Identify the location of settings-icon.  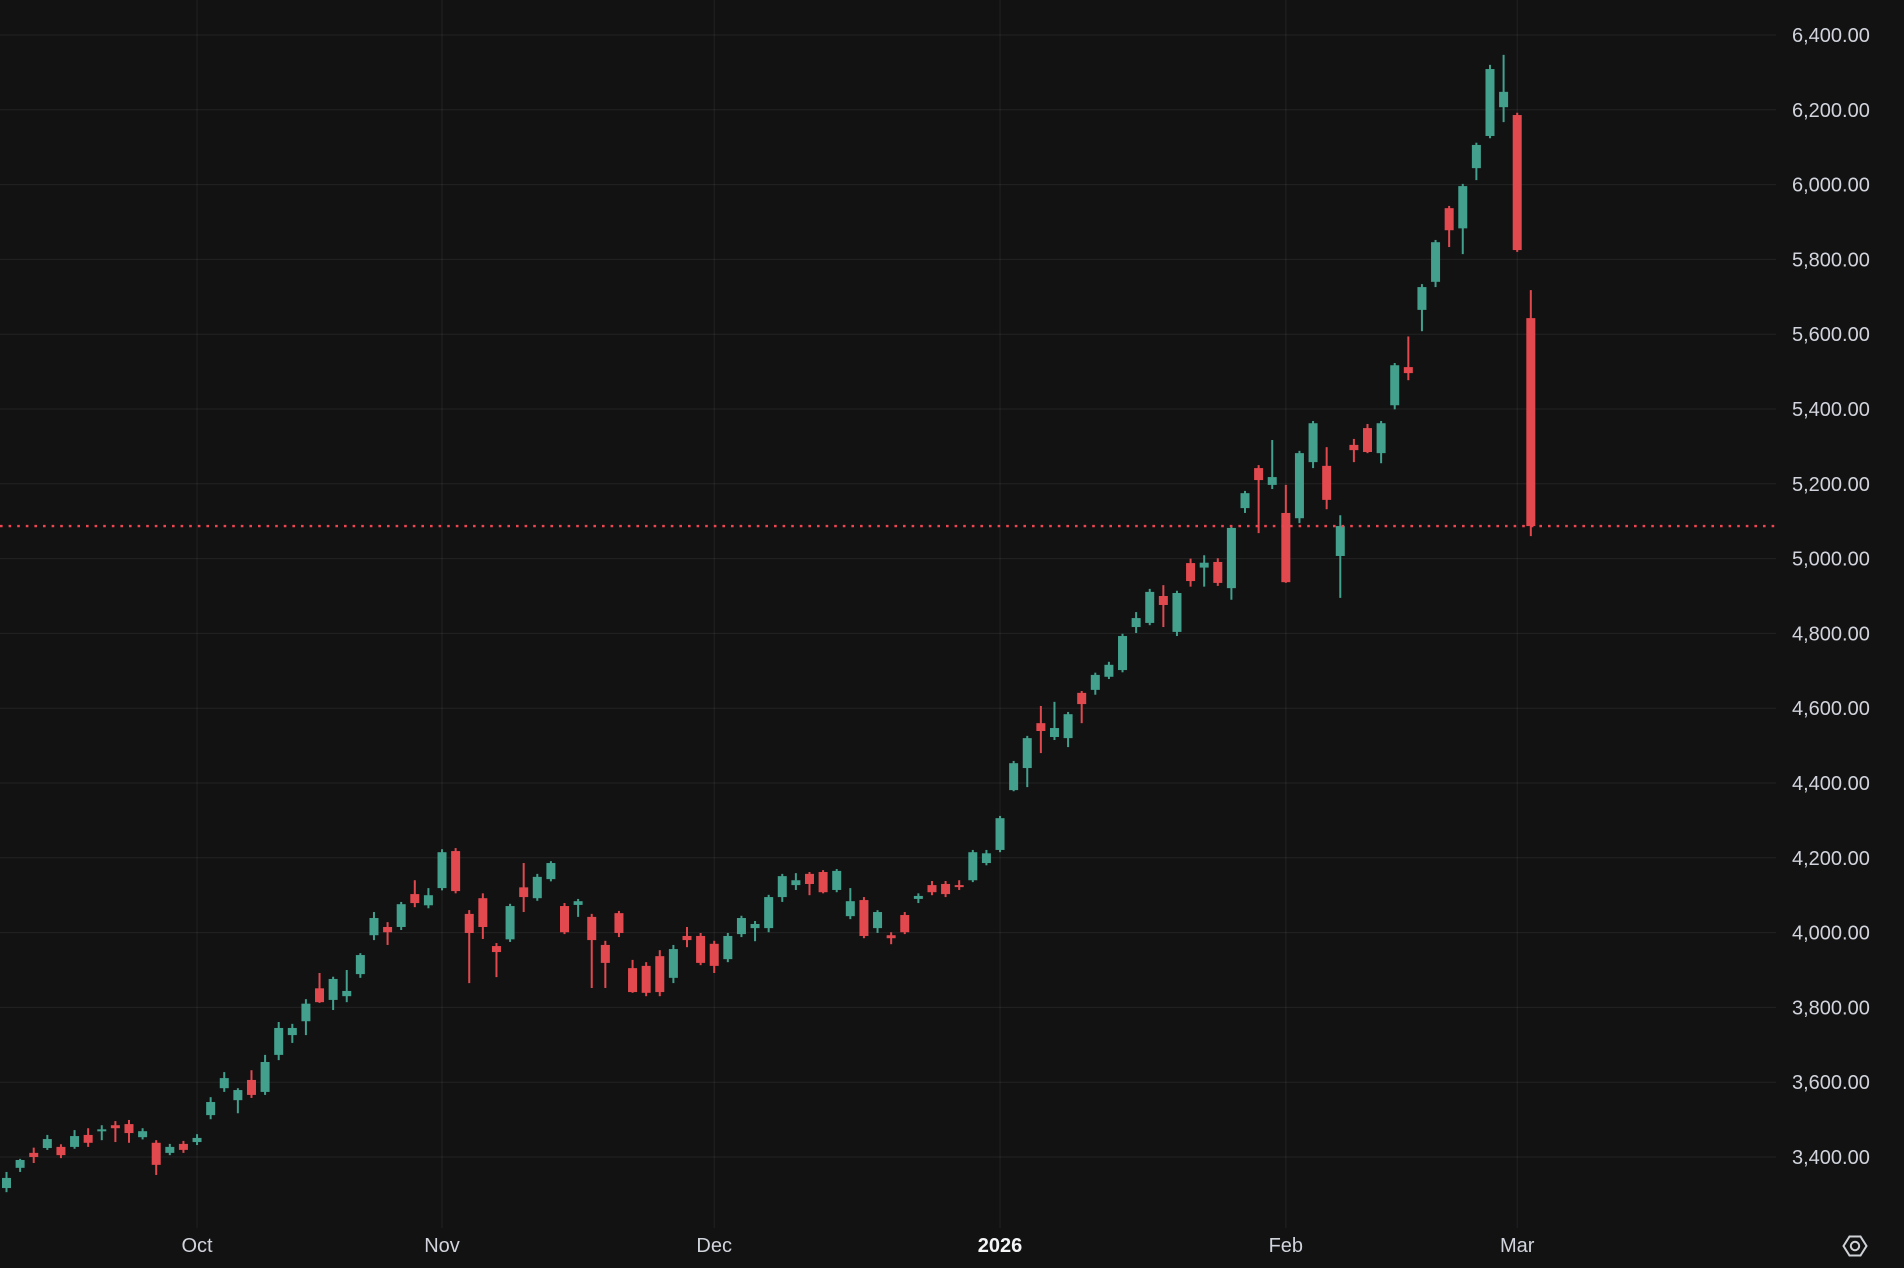
(1855, 1246).